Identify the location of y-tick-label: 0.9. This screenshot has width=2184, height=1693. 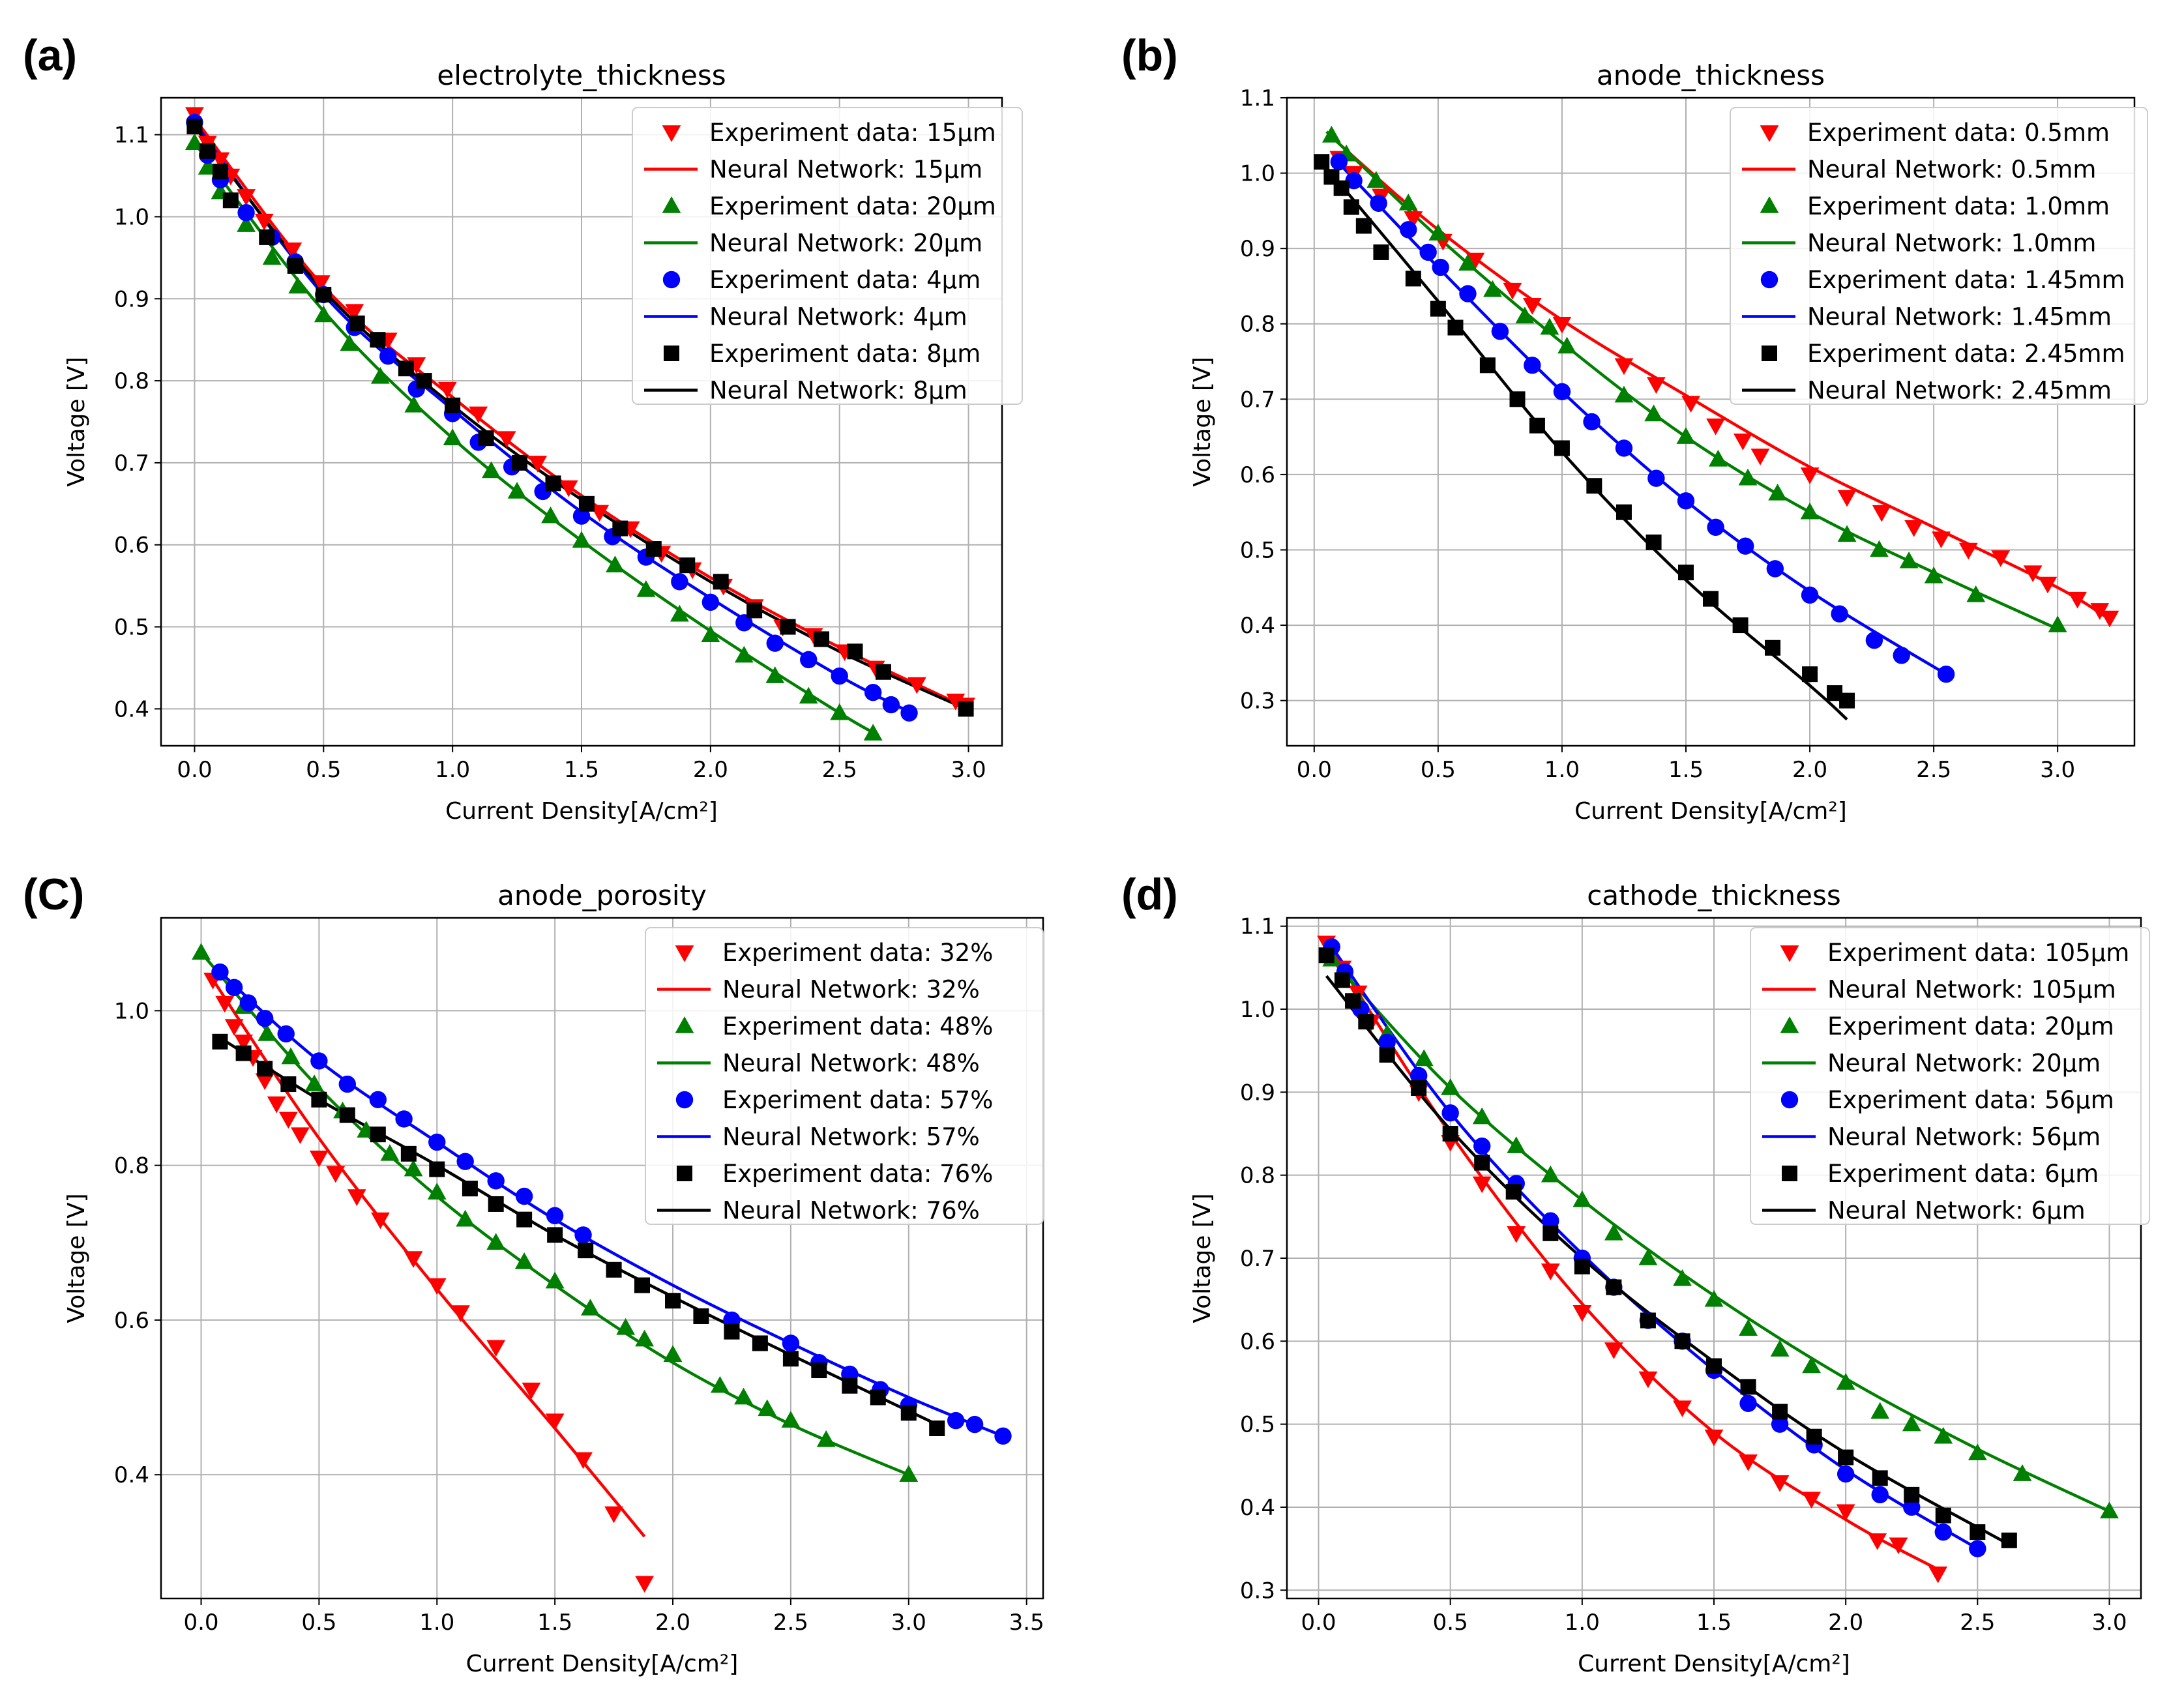
(132, 299).